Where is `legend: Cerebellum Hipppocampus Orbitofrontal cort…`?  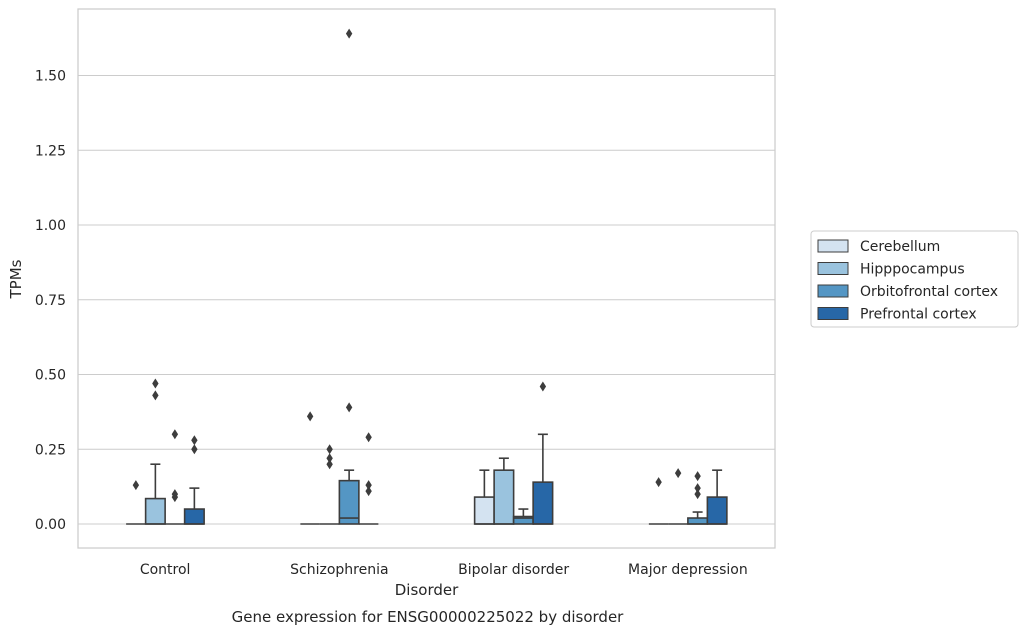 legend: Cerebellum Hipppocampus Orbitofrontal cort… is located at coordinates (914, 279).